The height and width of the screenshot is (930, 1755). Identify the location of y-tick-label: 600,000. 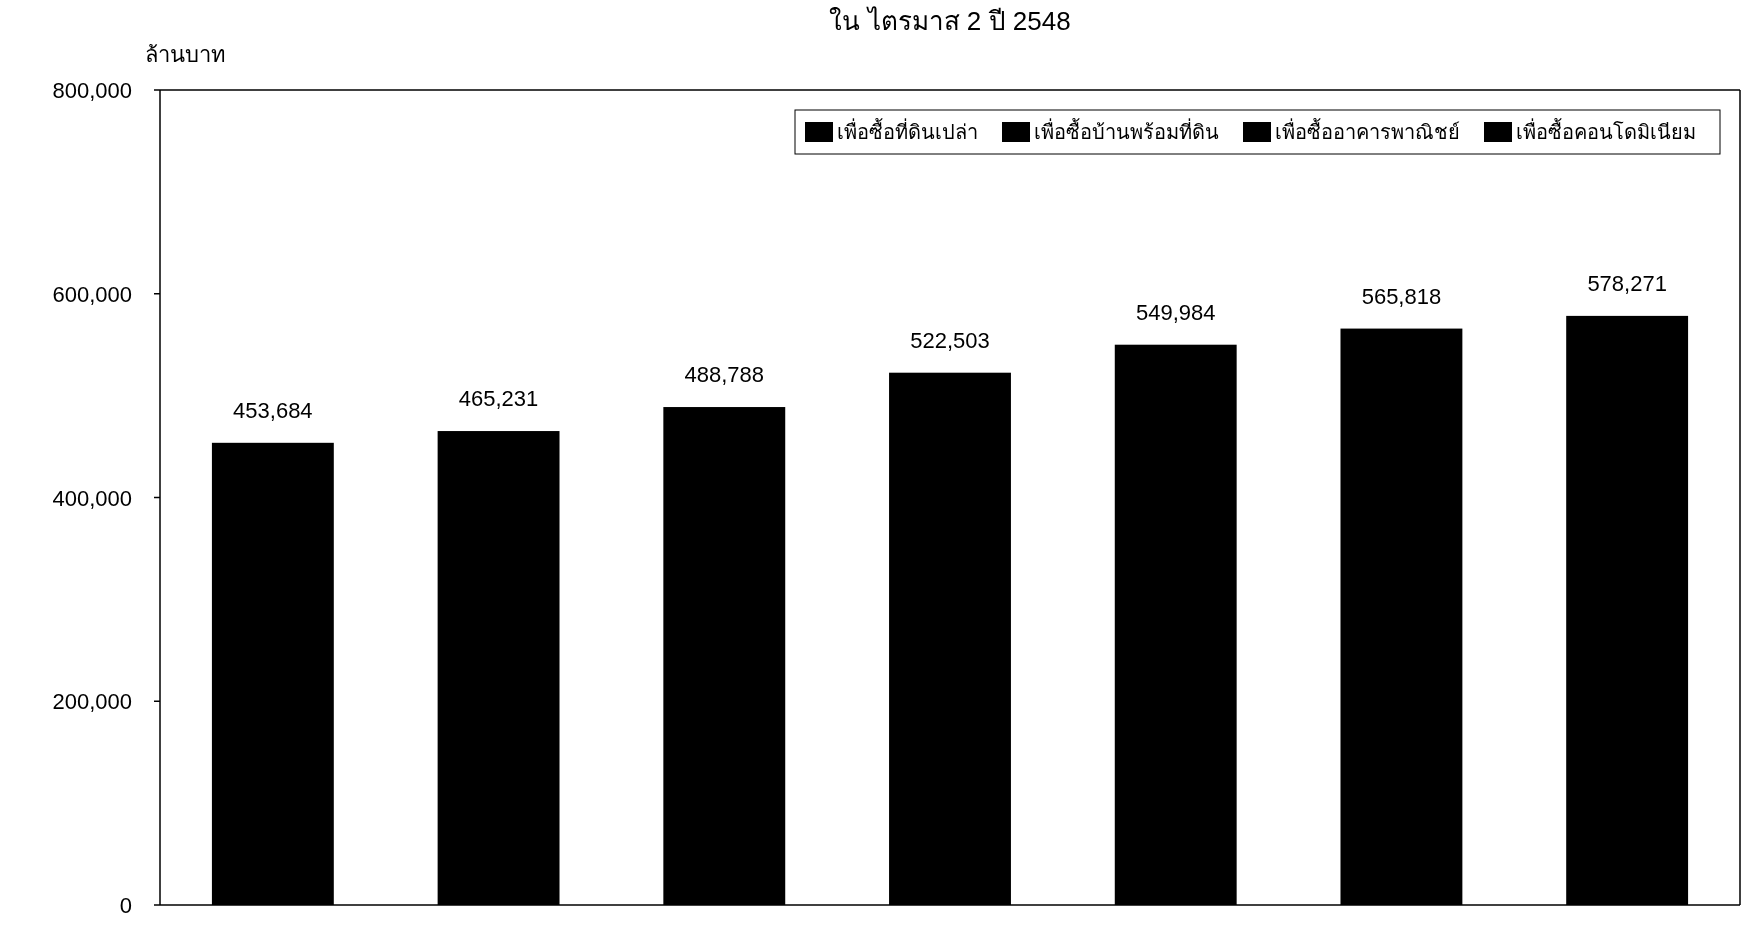
(92, 294).